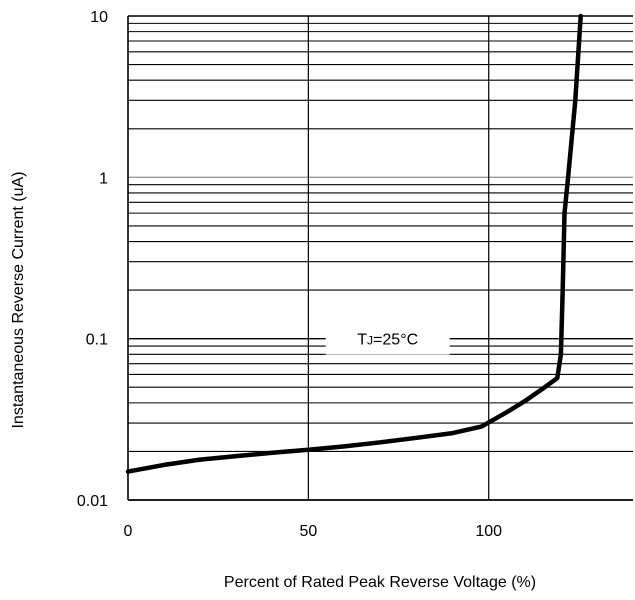 The image size is (635, 600). Describe the element at coordinates (370, 341) in the screenshot. I see `annotation-subscript: J` at that location.